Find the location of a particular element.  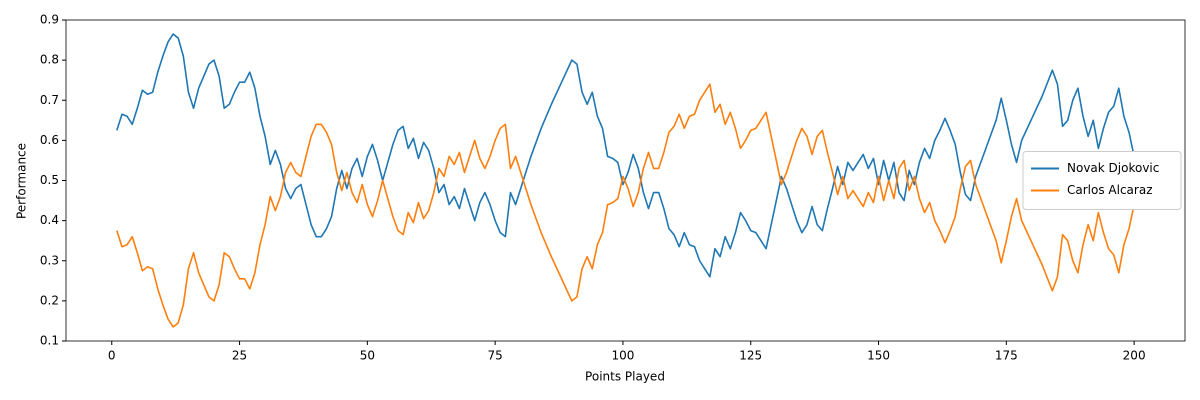

x-tick-label: 125 is located at coordinates (750, 356).